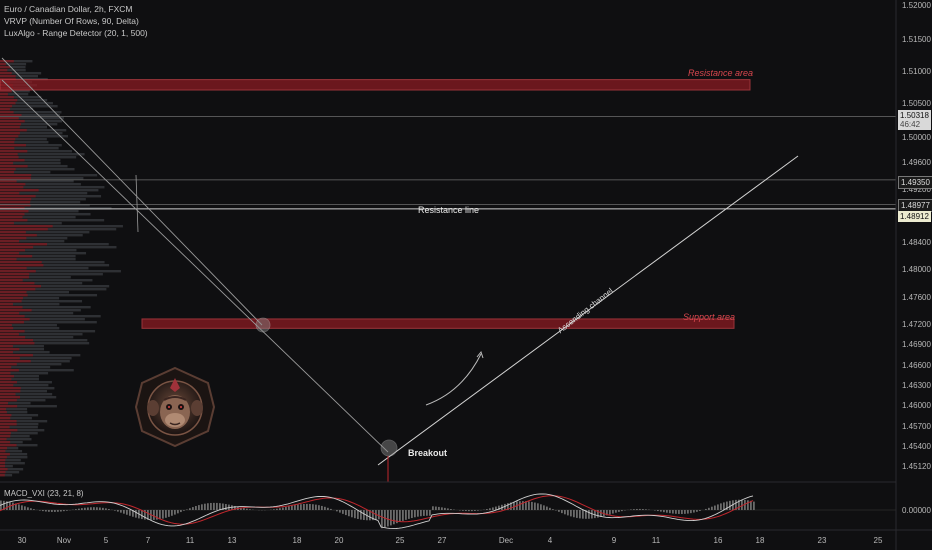 This screenshot has width=932, height=550. I want to click on overlay, so click(326, 399).